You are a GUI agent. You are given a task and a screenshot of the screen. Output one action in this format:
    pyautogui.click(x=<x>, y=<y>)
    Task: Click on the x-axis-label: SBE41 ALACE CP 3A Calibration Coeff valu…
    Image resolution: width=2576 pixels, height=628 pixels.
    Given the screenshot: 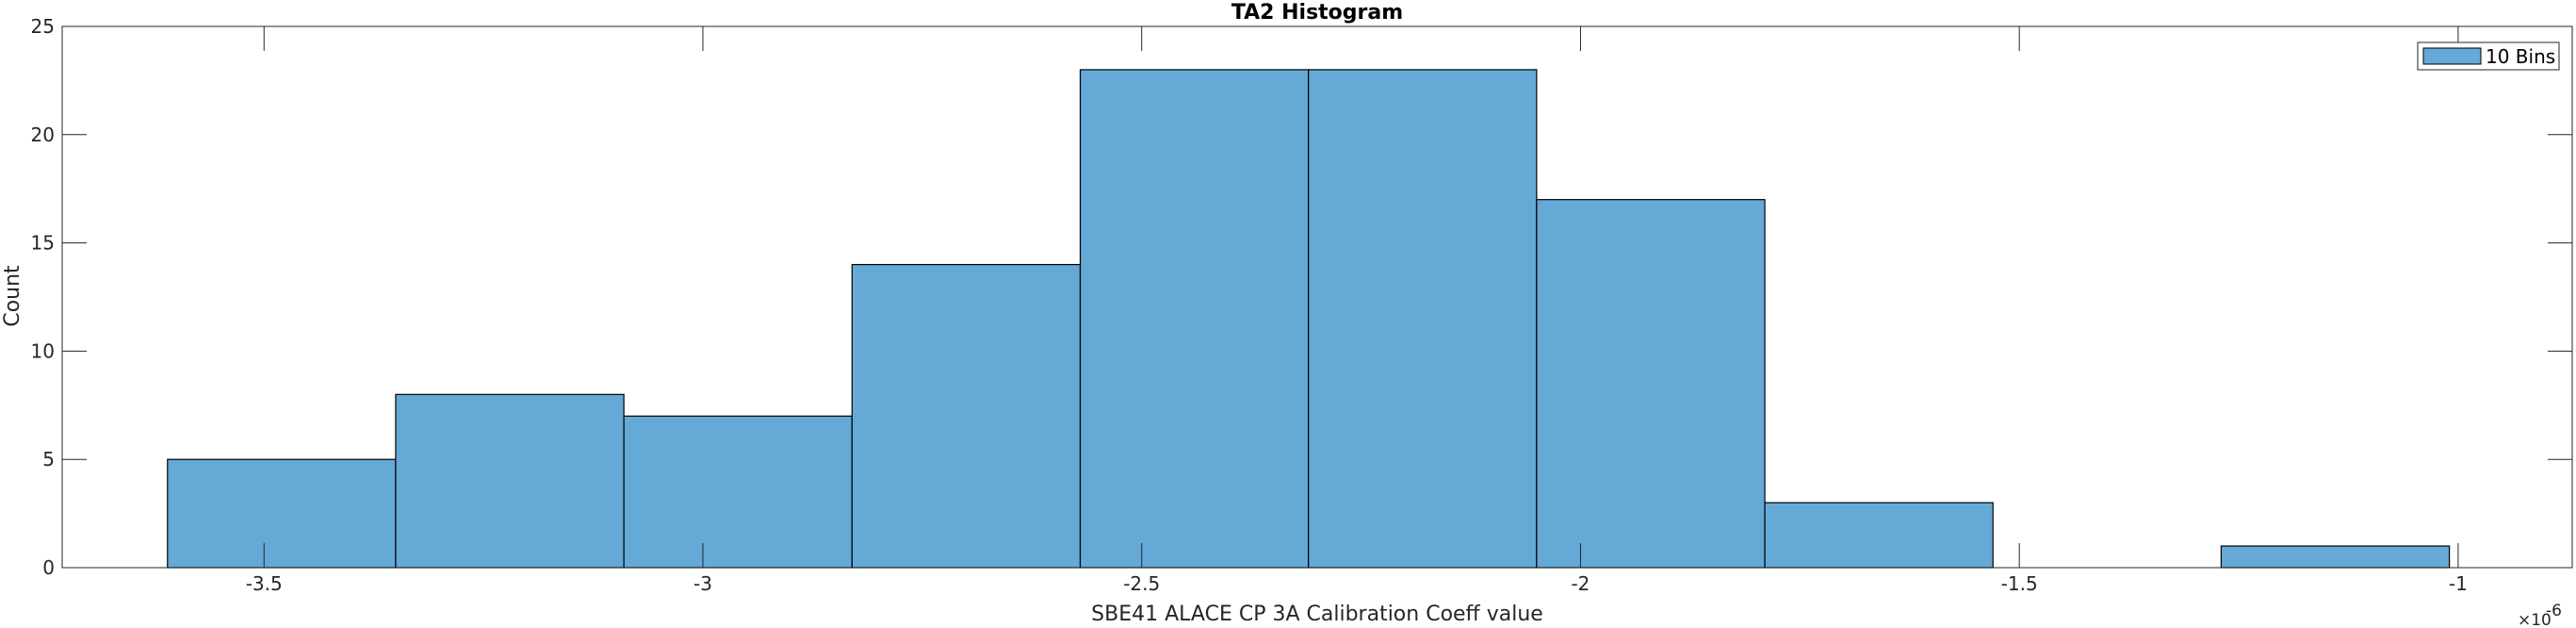 What is the action you would take?
    pyautogui.click(x=1317, y=614)
    